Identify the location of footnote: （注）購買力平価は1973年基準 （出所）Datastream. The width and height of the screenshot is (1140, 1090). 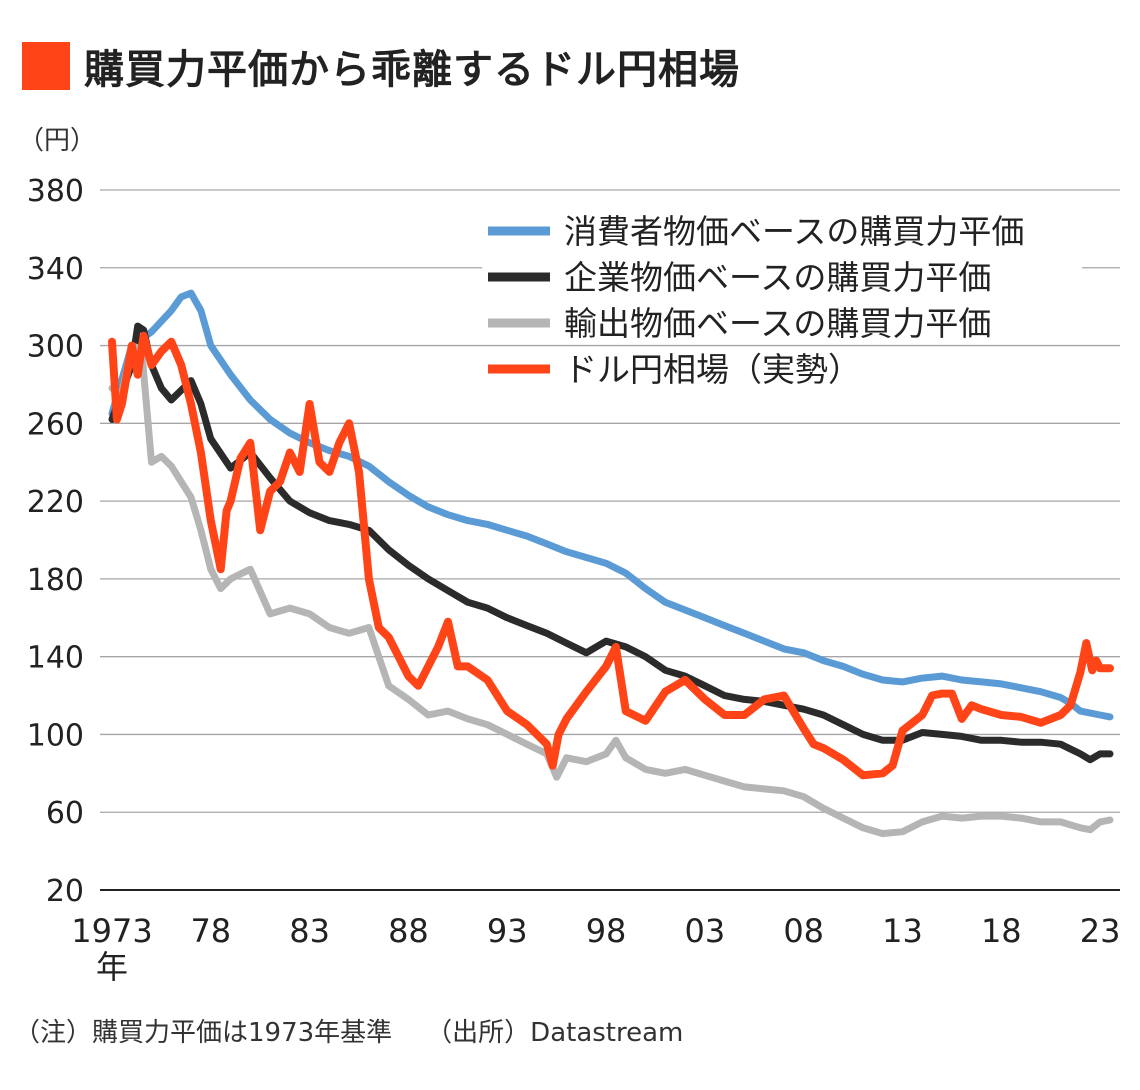
(365, 1030).